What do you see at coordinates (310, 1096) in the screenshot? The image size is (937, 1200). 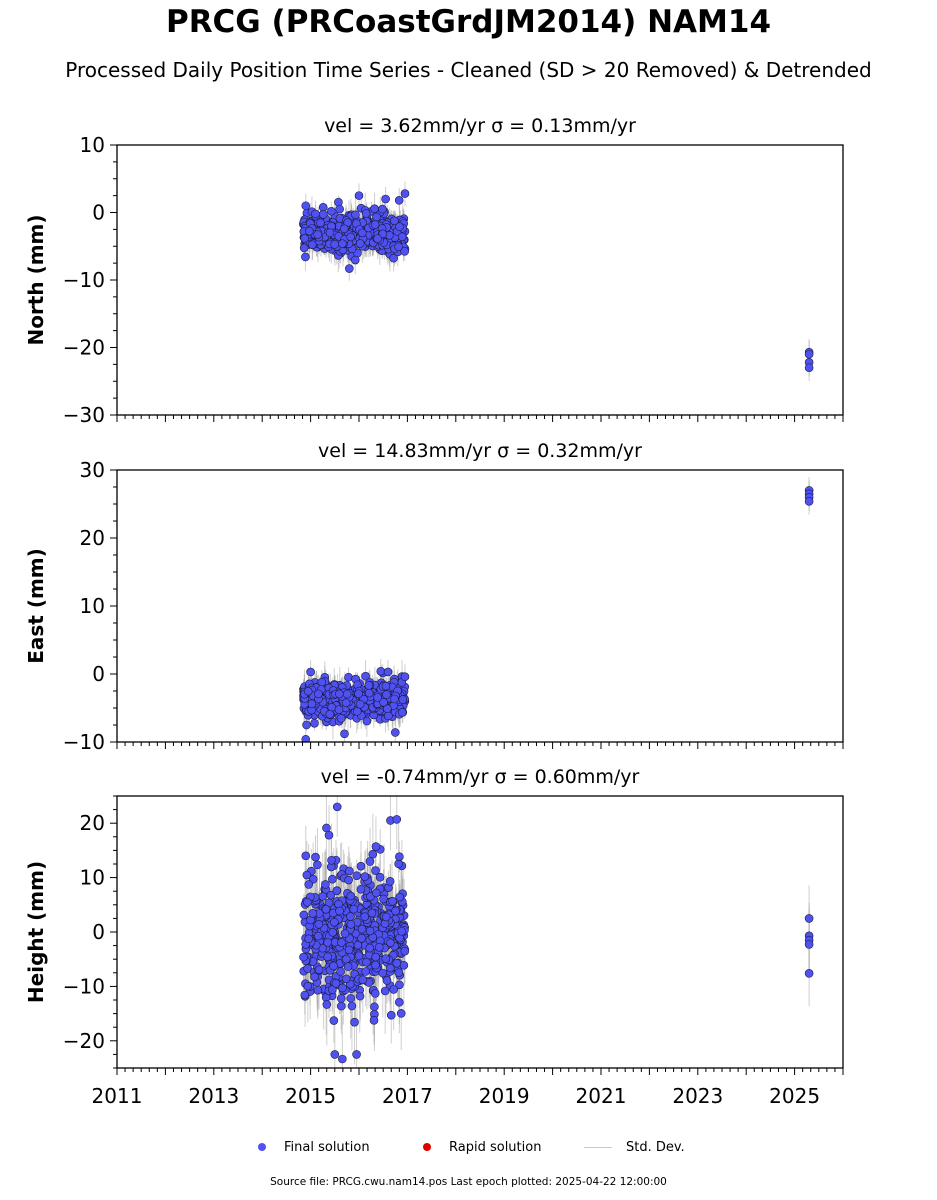 I see `x-tick-label: 2015` at bounding box center [310, 1096].